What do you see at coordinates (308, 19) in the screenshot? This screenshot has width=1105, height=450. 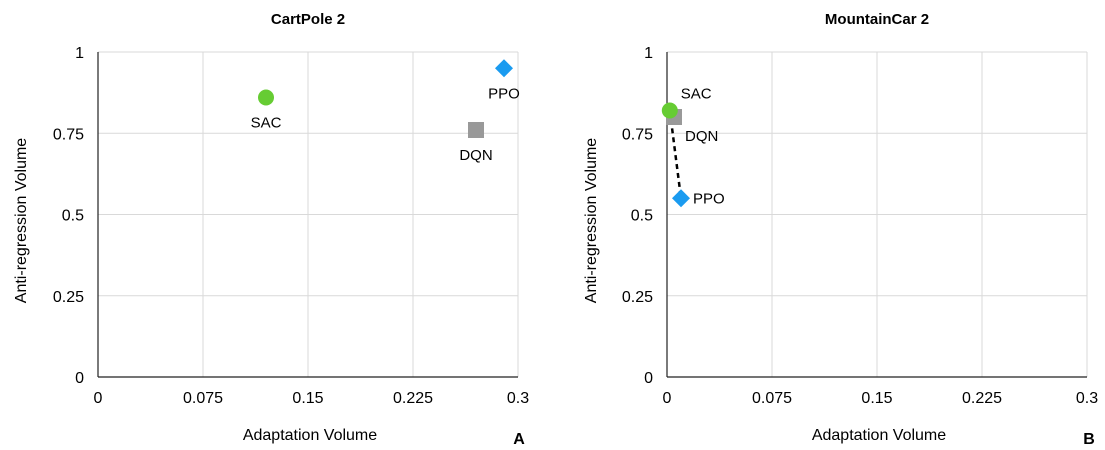 I see `chart-title: CartPole 2` at bounding box center [308, 19].